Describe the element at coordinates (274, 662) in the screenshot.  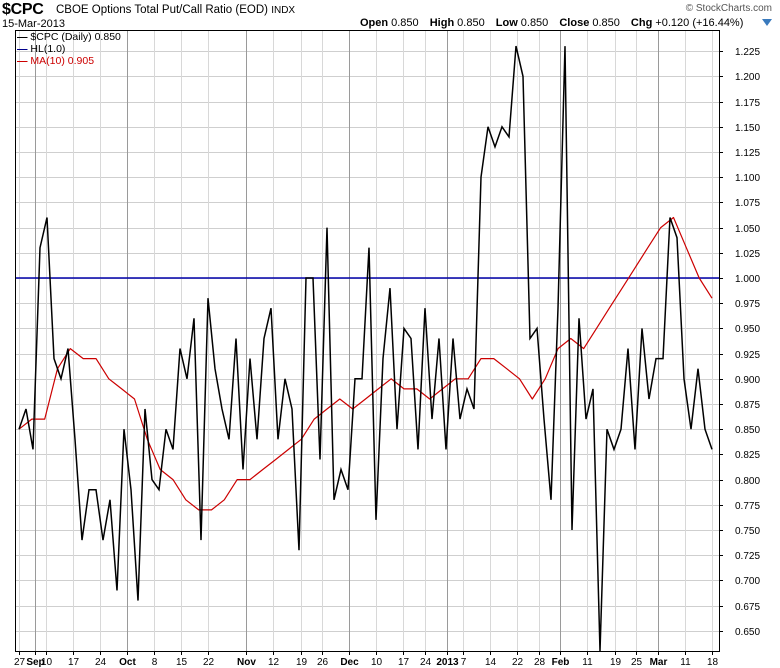
I see `x-tick-label: 12` at that location.